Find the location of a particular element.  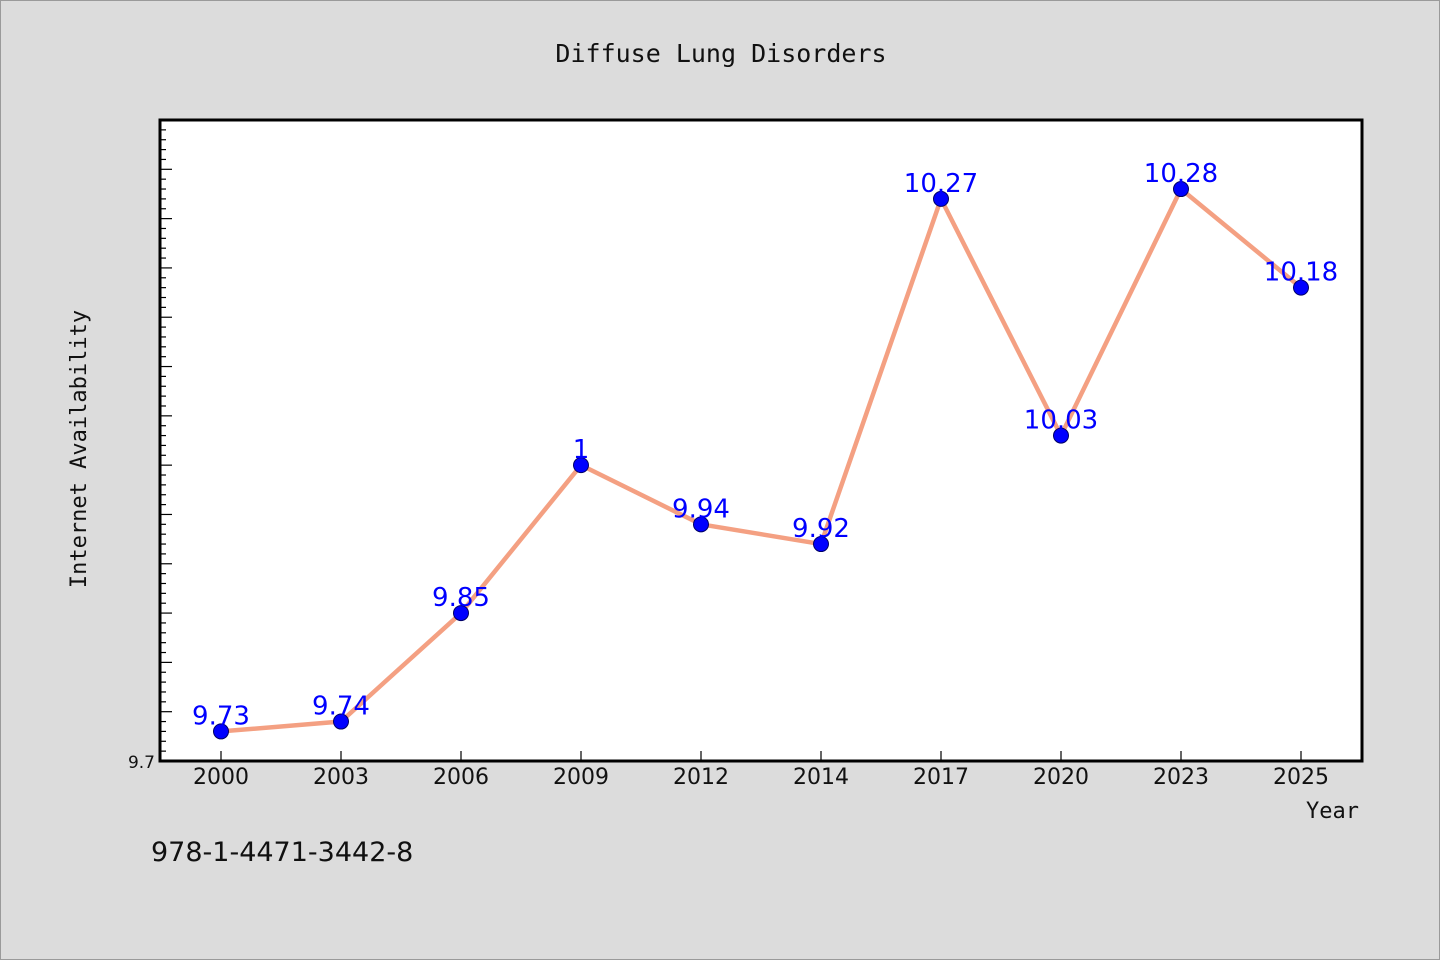

data-label: 10.28 is located at coordinates (1181, 174).